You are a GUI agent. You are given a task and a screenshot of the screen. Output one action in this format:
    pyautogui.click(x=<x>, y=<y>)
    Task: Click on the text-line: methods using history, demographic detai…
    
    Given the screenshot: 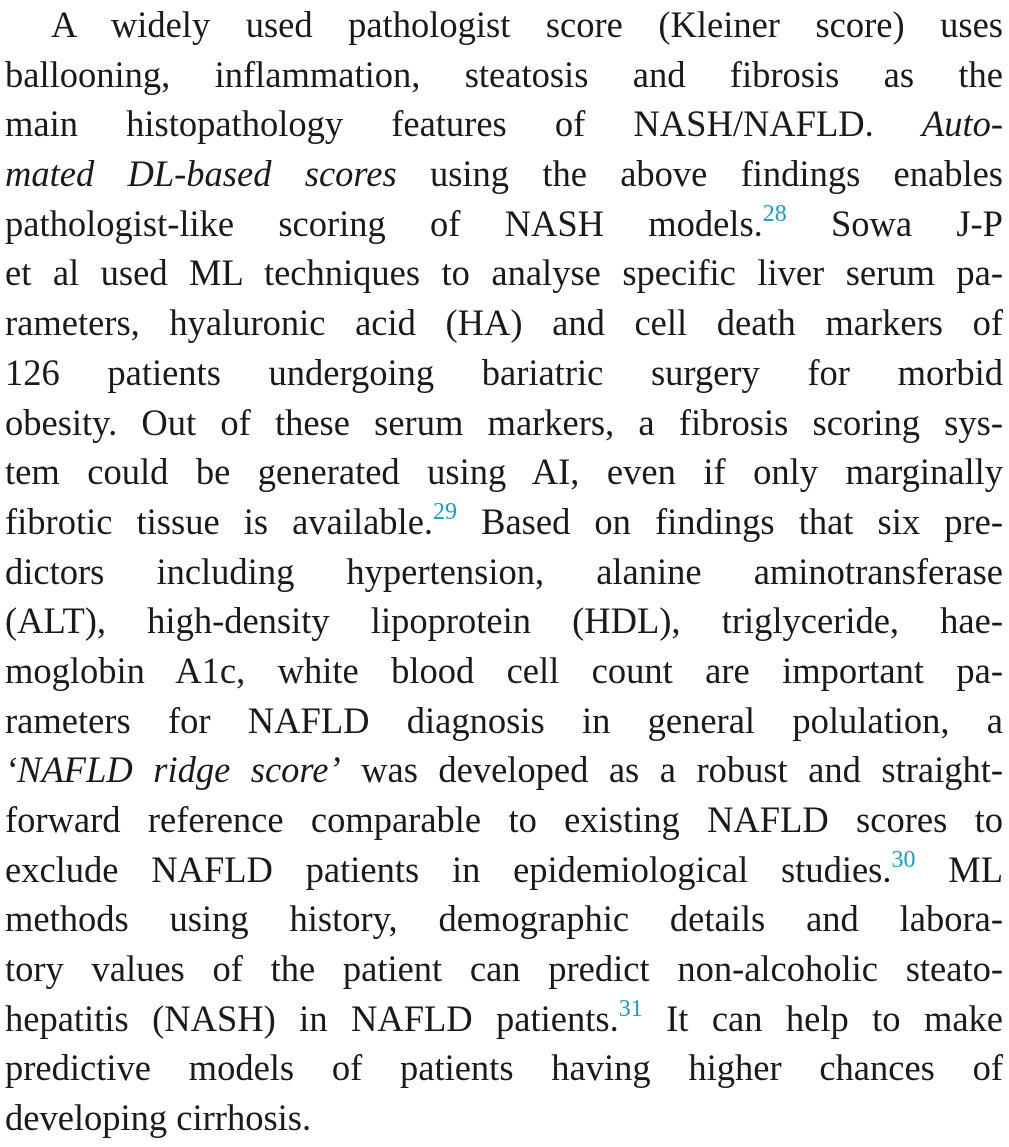 What is the action you would take?
    pyautogui.click(x=504, y=919)
    